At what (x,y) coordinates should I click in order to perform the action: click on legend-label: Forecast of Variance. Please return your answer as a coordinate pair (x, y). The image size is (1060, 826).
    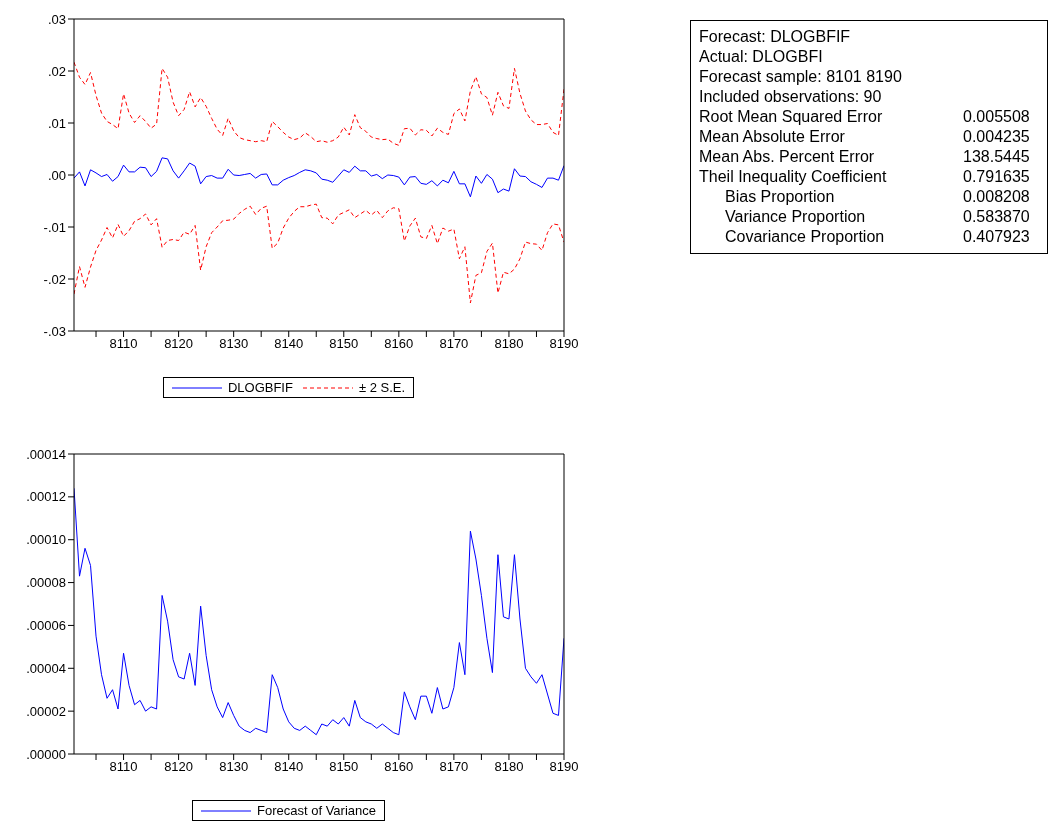
    Looking at the image, I should click on (316, 810).